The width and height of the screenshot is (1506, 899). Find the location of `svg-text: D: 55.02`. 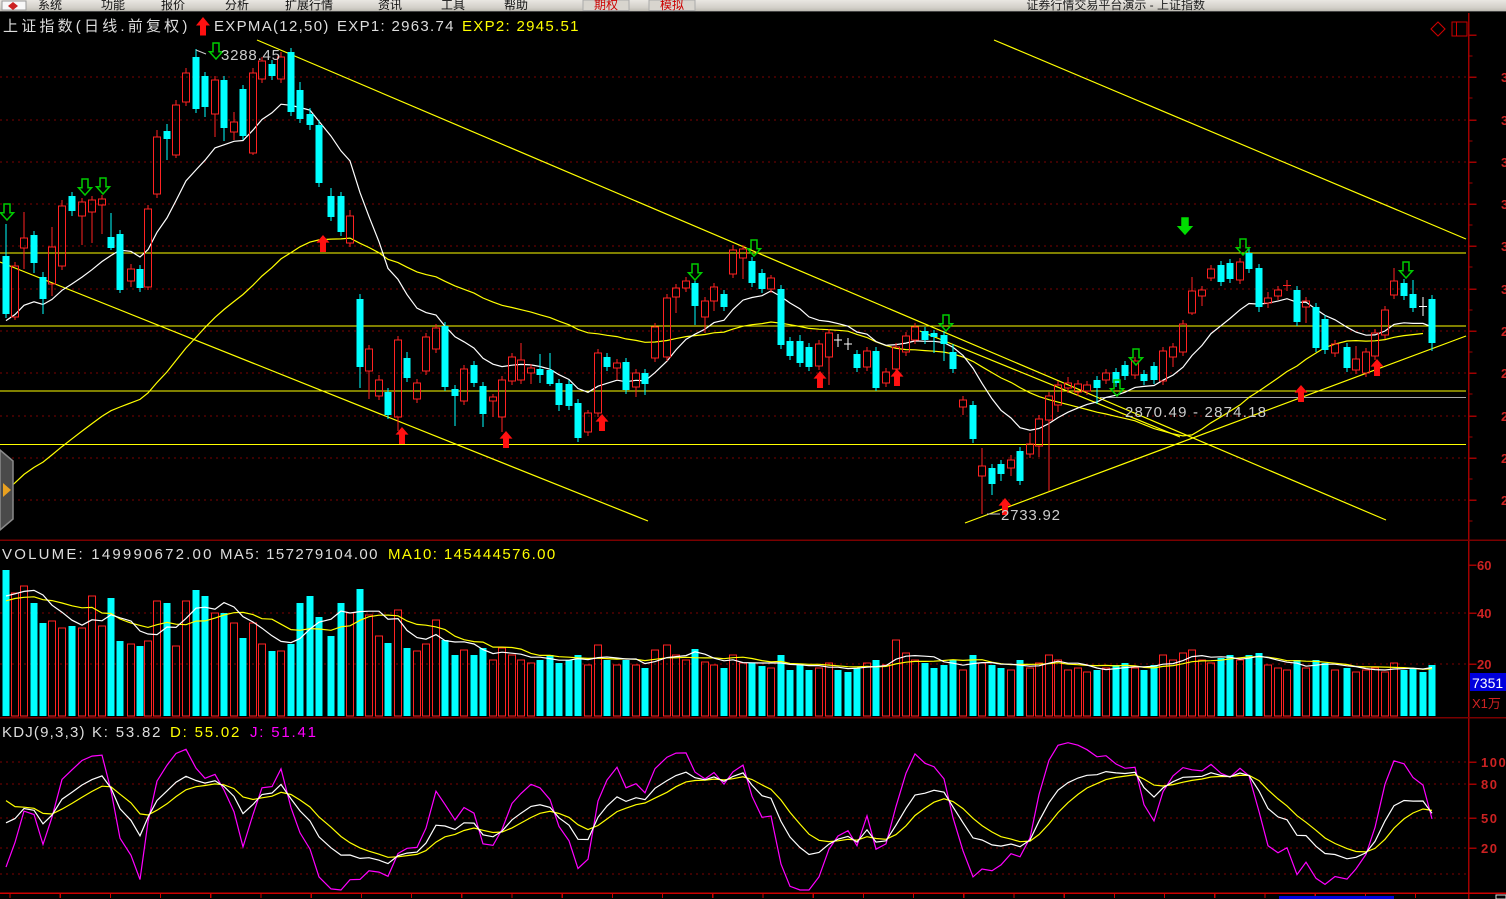

svg-text: D: 55.02 is located at coordinates (205, 732).